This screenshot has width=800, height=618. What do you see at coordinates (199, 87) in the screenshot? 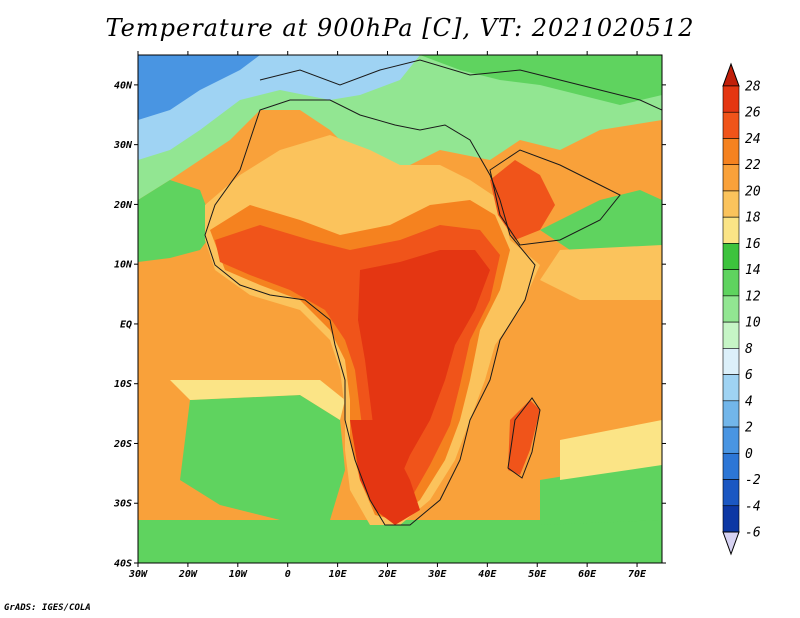
I see `north-coldest-region` at bounding box center [199, 87].